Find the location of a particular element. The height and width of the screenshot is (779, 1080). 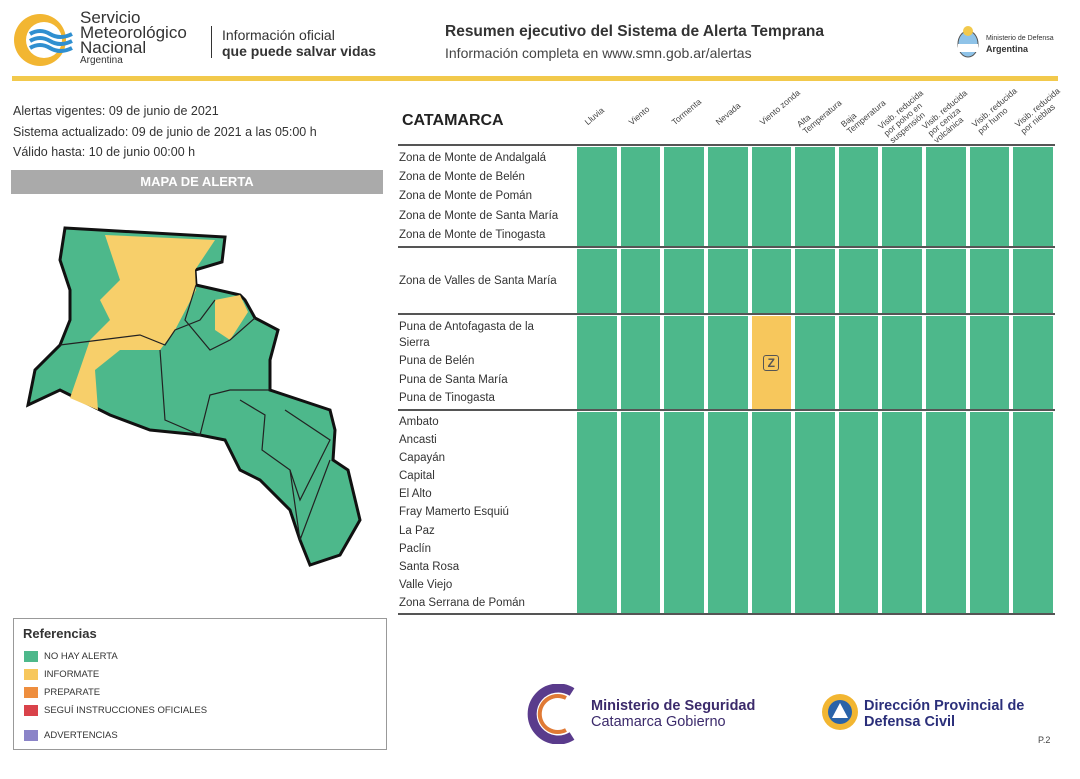

zone-name: Zona de Valles de Santa María is located at coordinates (478, 281).